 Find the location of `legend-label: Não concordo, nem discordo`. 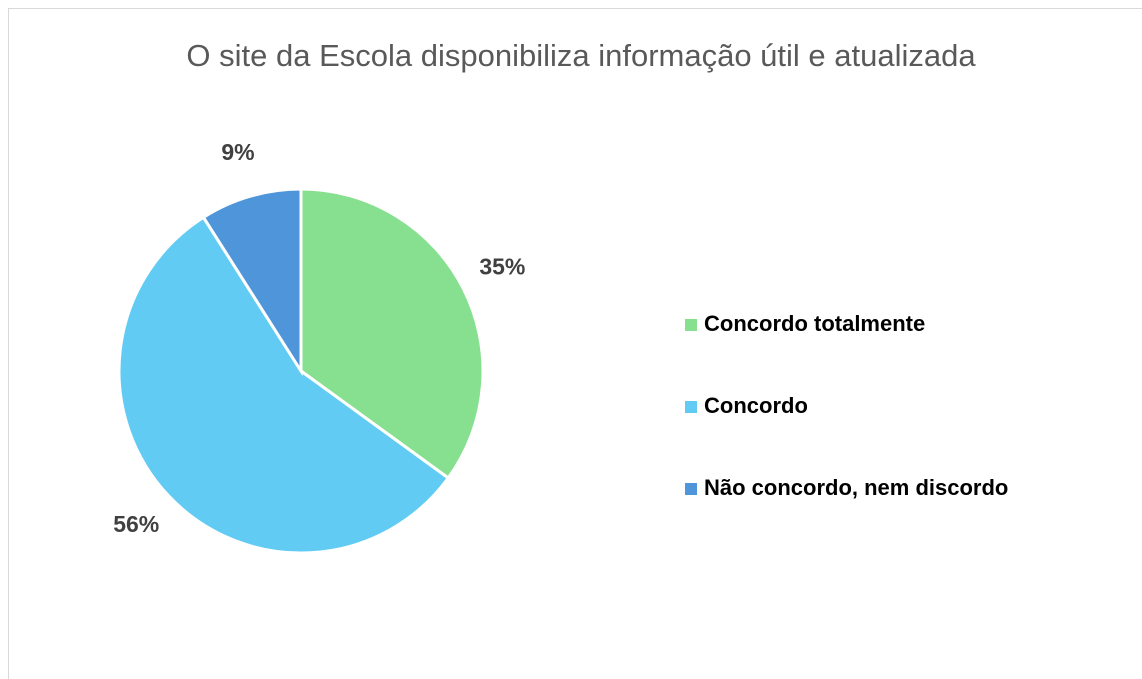

legend-label: Não concordo, nem discordo is located at coordinates (856, 487).